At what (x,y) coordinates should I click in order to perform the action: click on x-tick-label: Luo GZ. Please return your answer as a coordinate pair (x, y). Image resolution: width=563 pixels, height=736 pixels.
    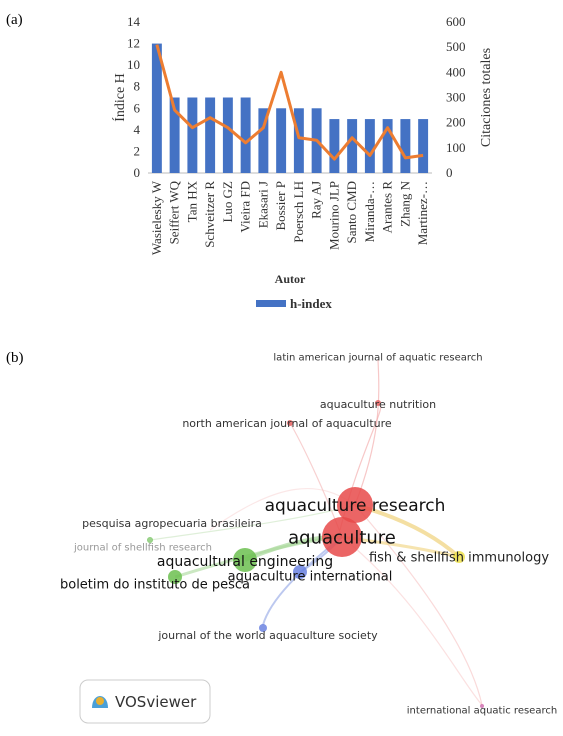
    Looking at the image, I should click on (227, 202).